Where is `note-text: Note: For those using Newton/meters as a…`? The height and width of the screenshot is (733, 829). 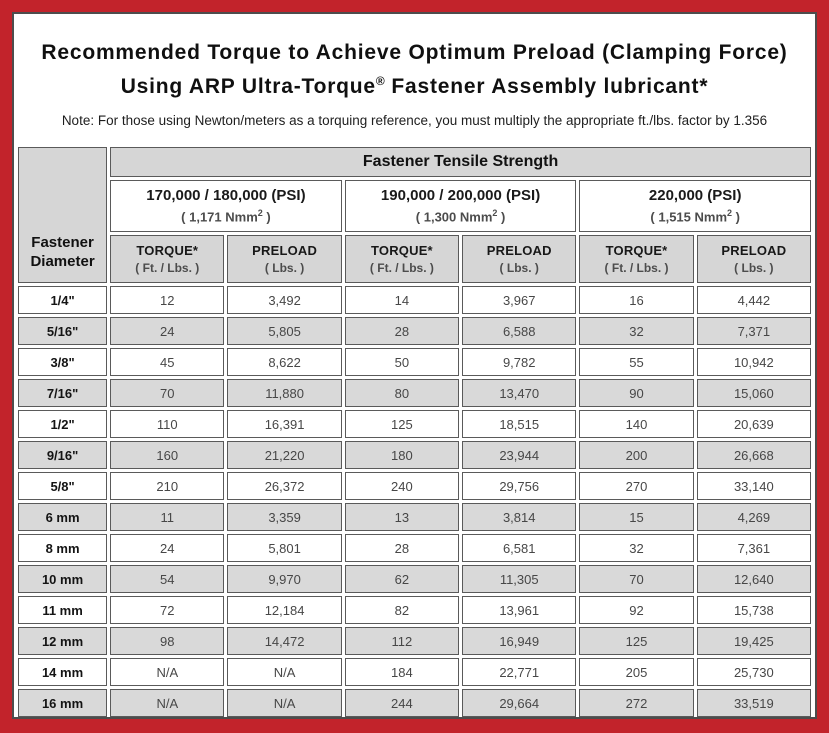
note-text: Note: For those using Newton/meters as a… is located at coordinates (414, 120).